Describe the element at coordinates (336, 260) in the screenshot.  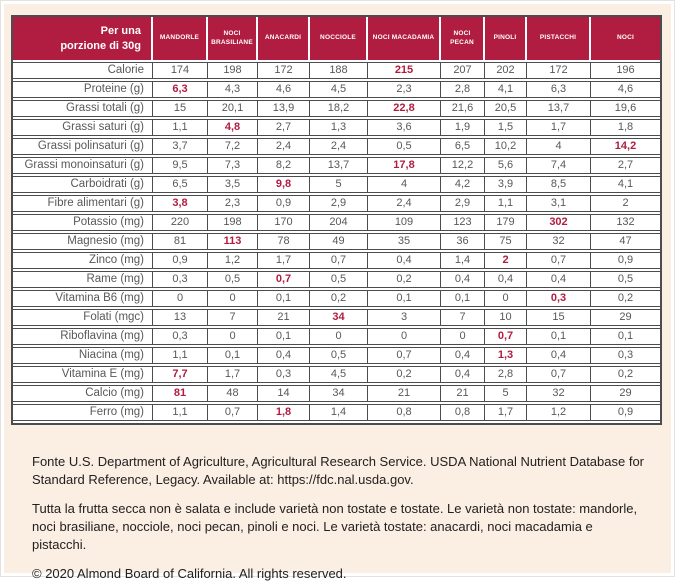
I see `table-row: Zinco (mg) 0,9 1,2 1,7 0,7 0,4 1,4 2 0,7 0,9` at that location.